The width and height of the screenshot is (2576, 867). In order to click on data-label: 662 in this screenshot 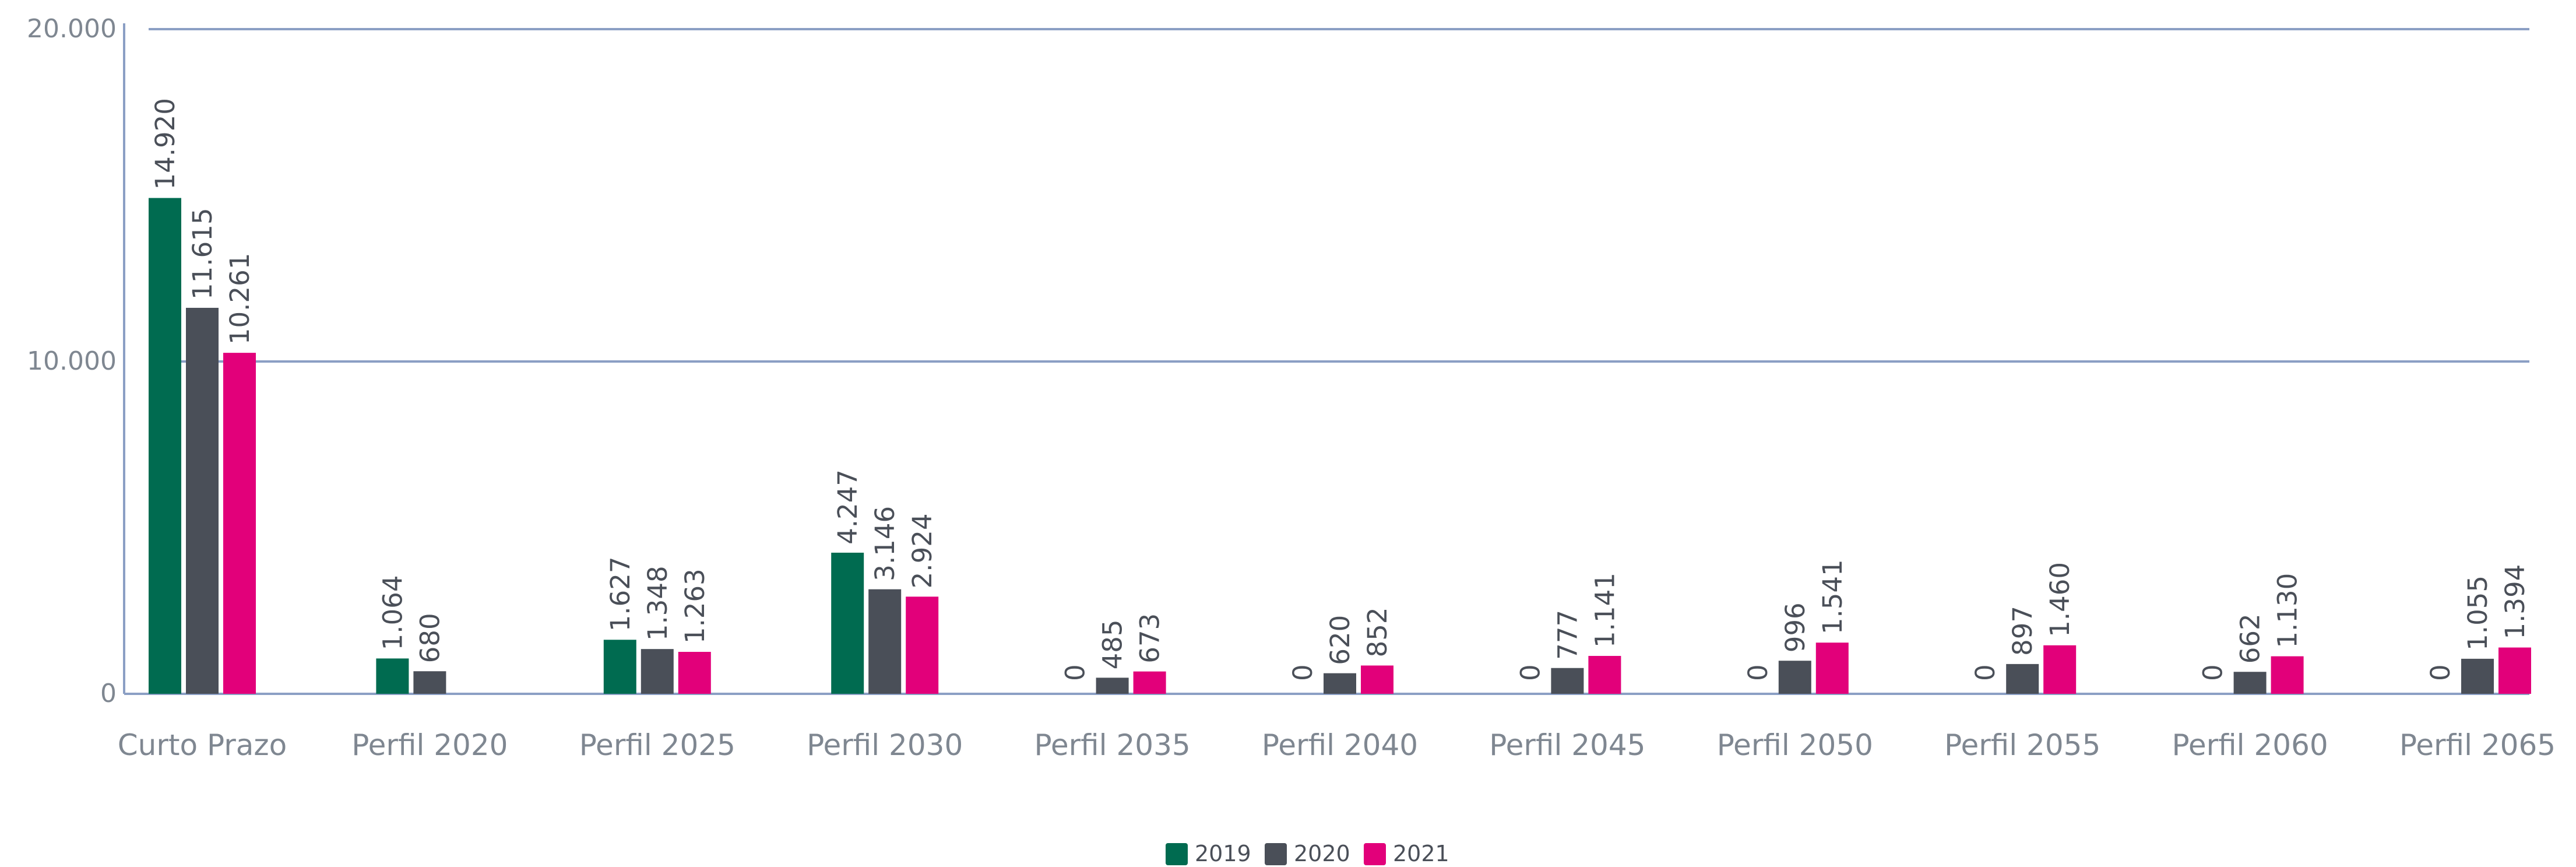, I will do `click(2251, 638)`.